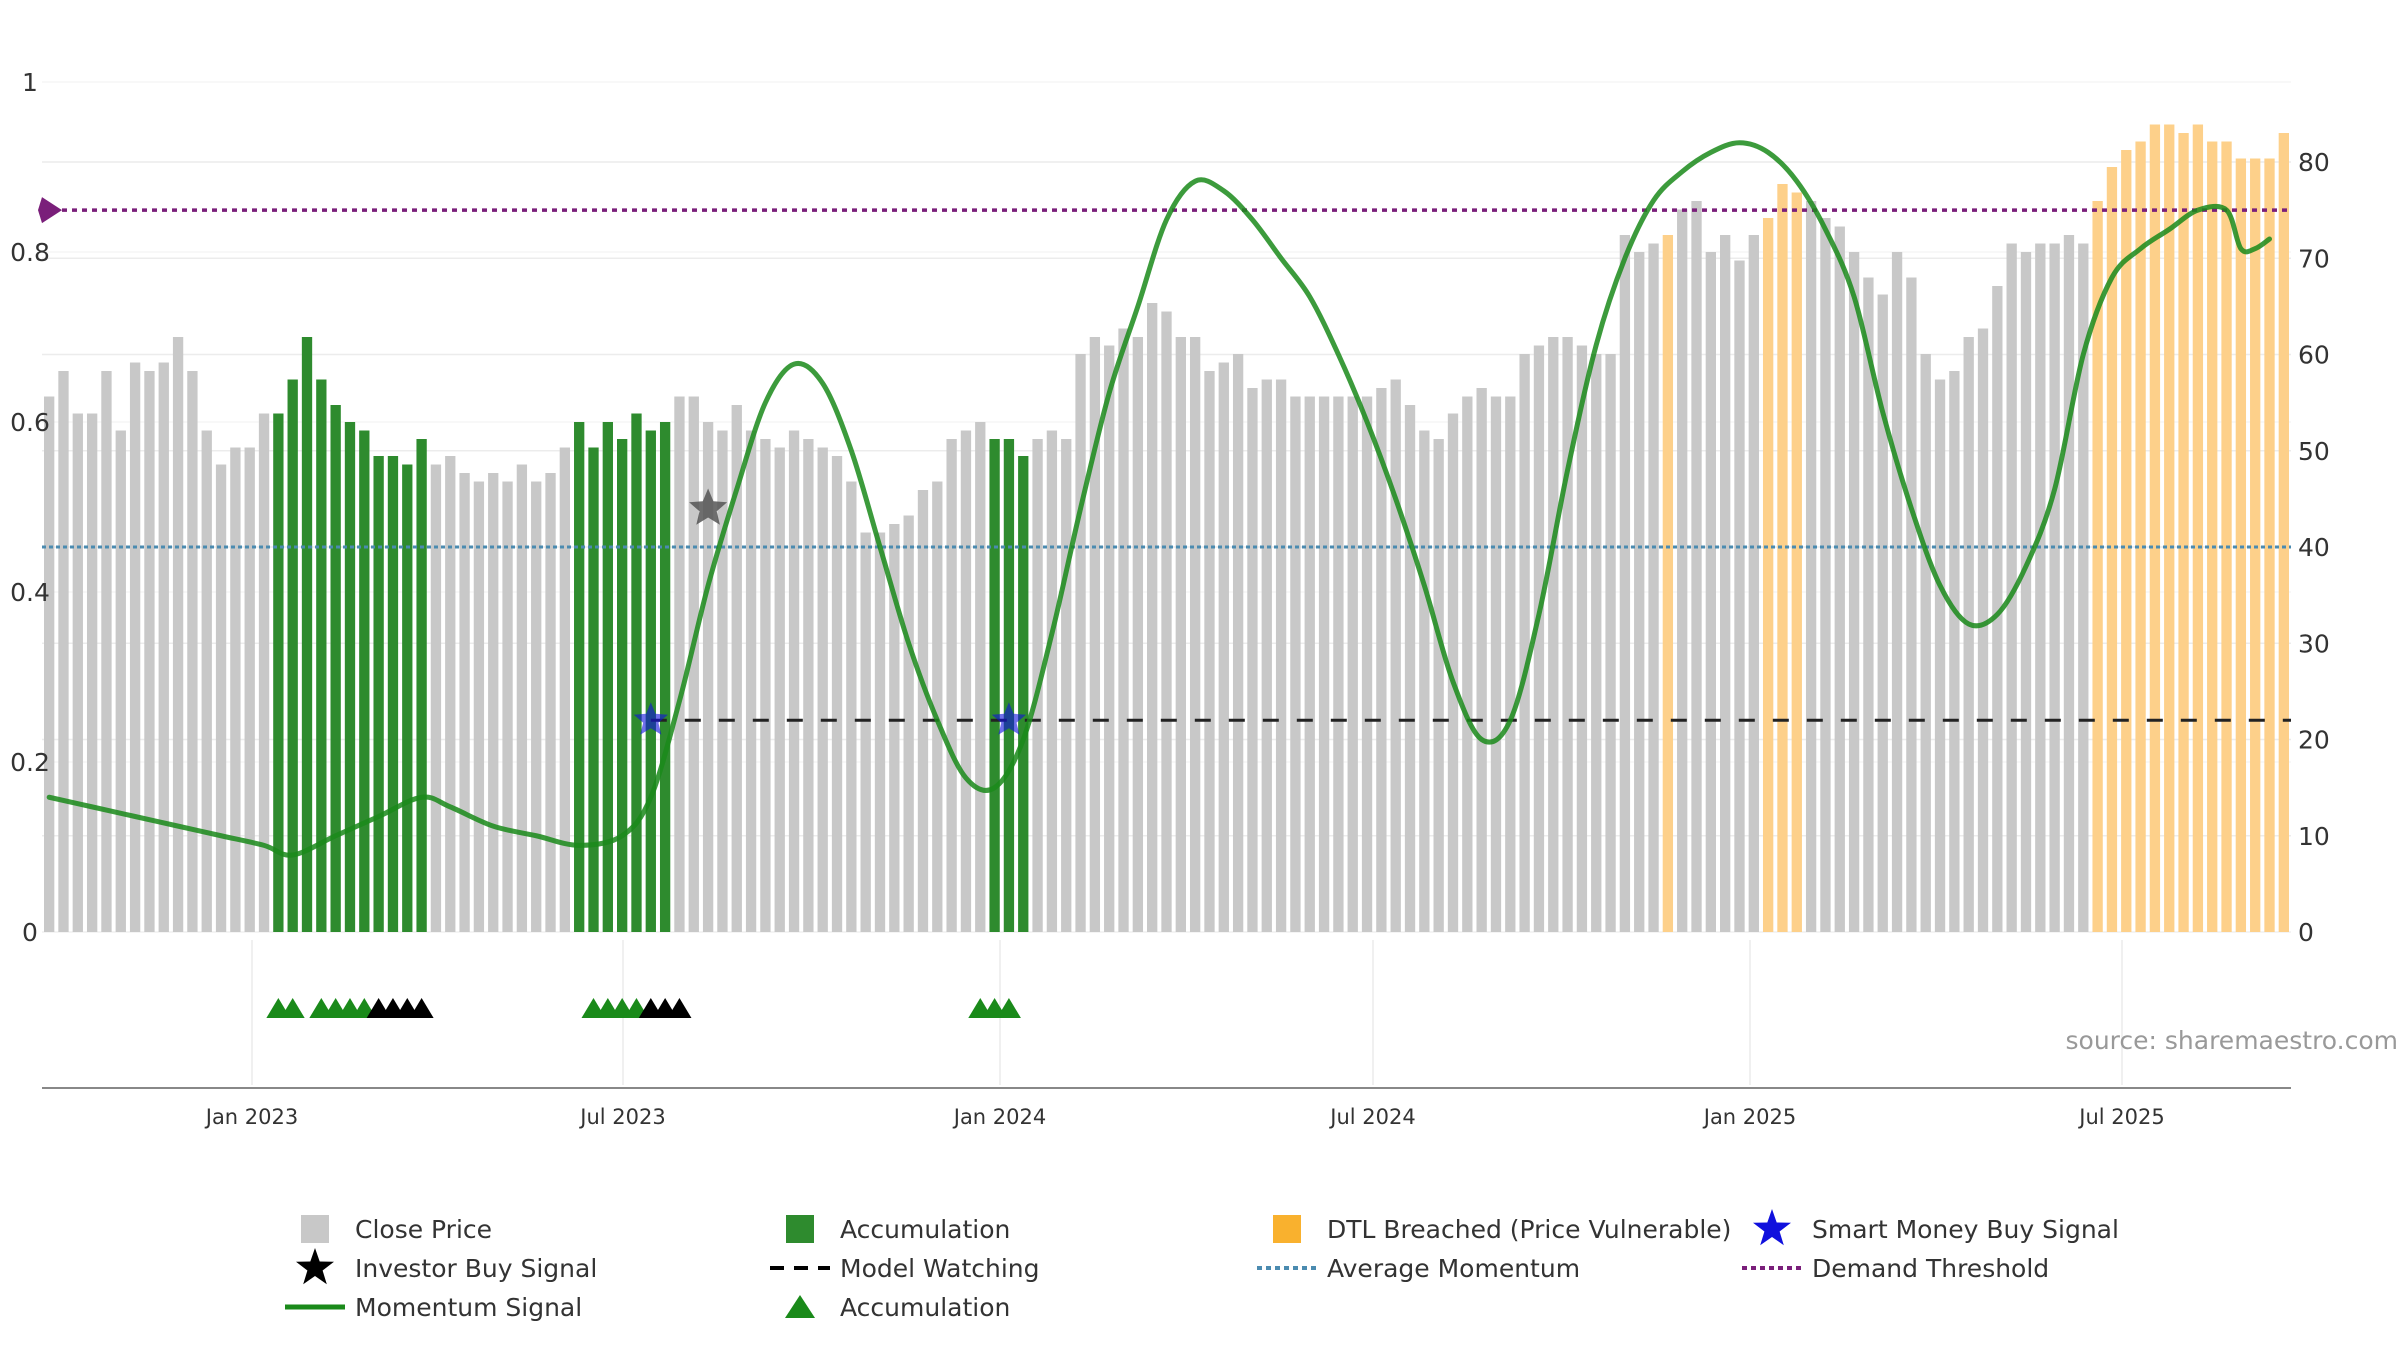  I want to click on right-axis-tick: 0, so click(2306, 932).